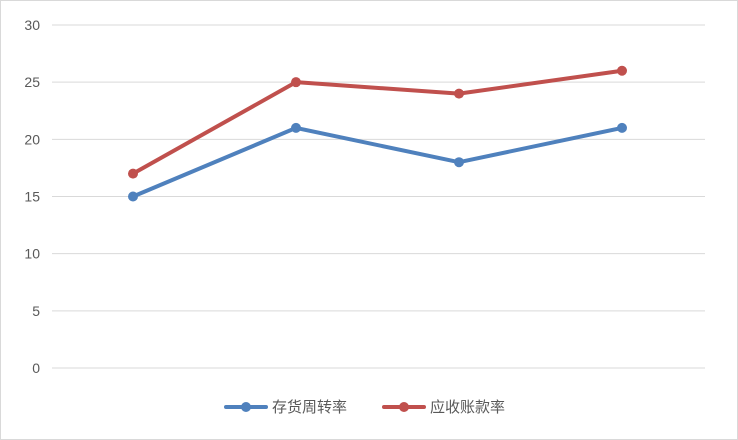  I want to click on y-tick-label: 20, so click(32, 139).